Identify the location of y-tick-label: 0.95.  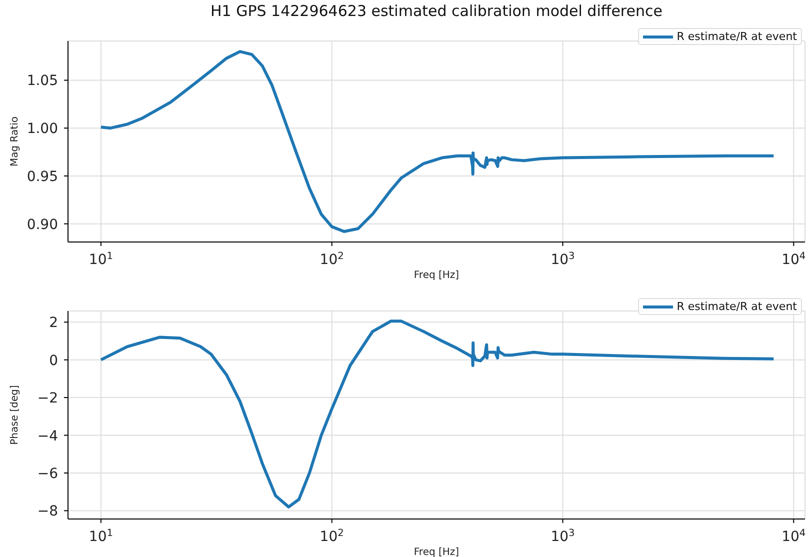
(42, 176).